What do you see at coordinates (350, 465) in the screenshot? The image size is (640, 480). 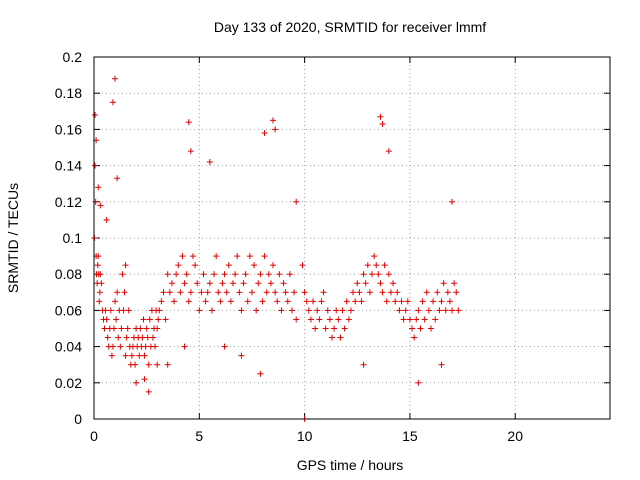 I see `x-axis-label: GPS time / hours` at bounding box center [350, 465].